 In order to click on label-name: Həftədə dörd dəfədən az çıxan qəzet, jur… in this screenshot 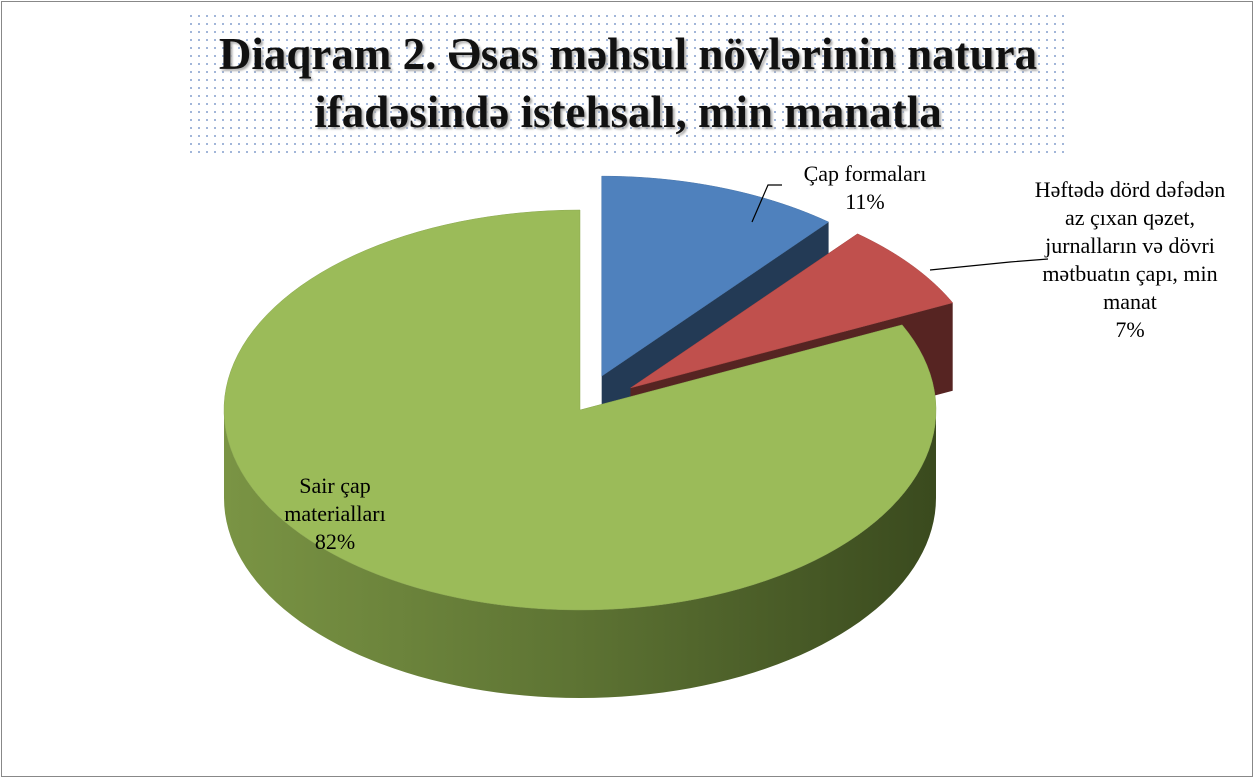, I will do `click(1130, 245)`.